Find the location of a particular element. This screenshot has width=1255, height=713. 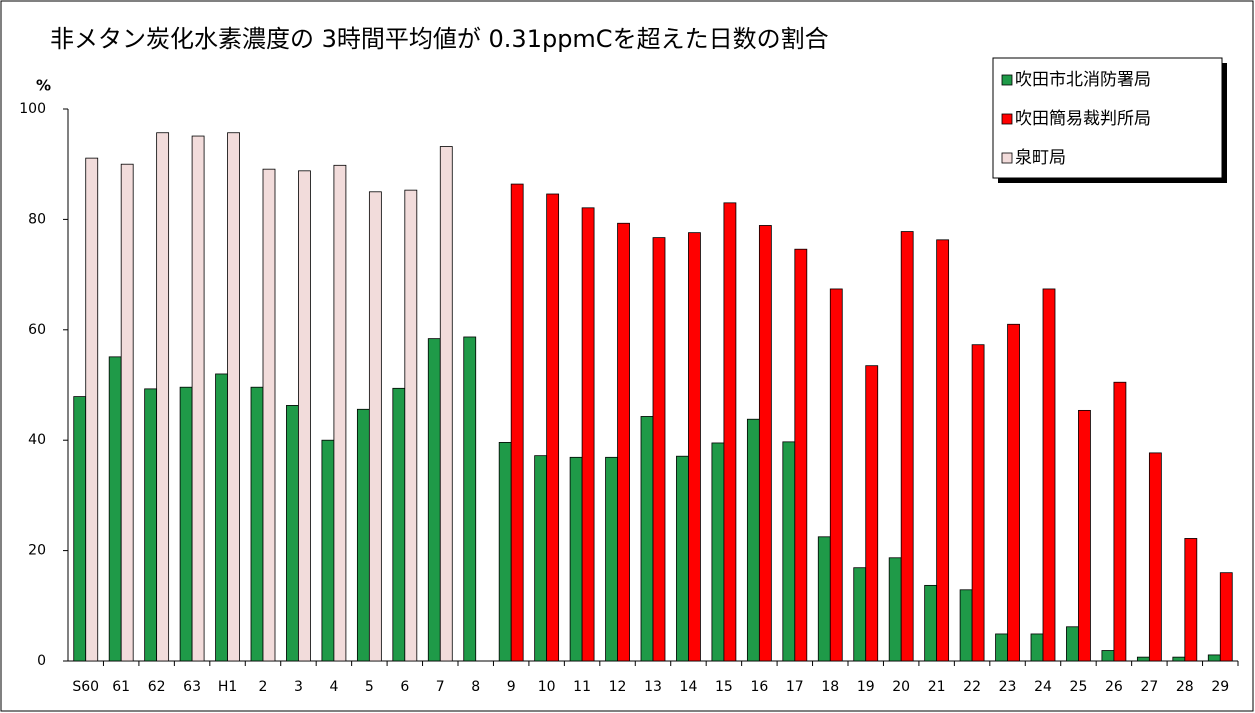

x-tick-label: 11 is located at coordinates (582, 687).